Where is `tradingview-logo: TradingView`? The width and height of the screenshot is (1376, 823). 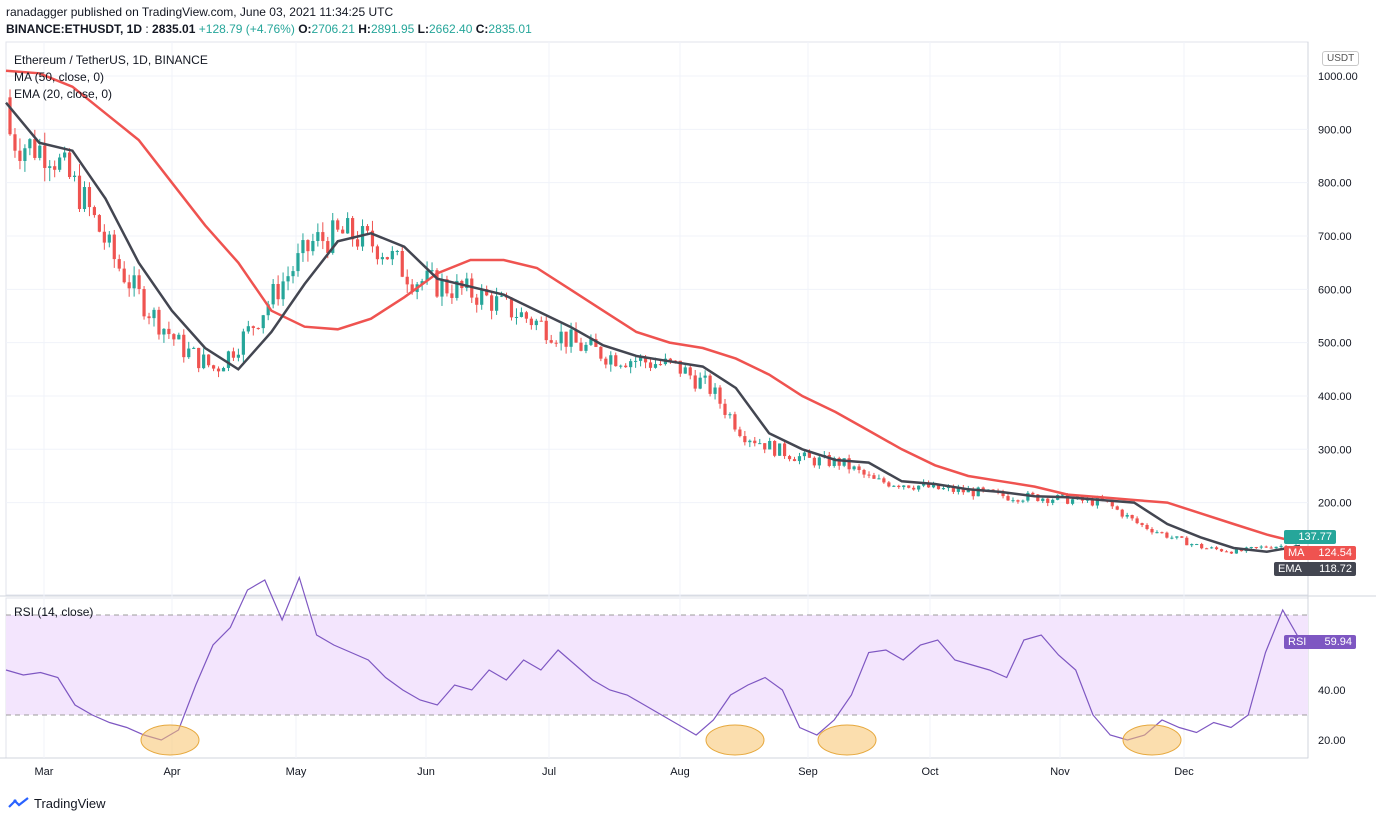 tradingview-logo: TradingView is located at coordinates (57, 803).